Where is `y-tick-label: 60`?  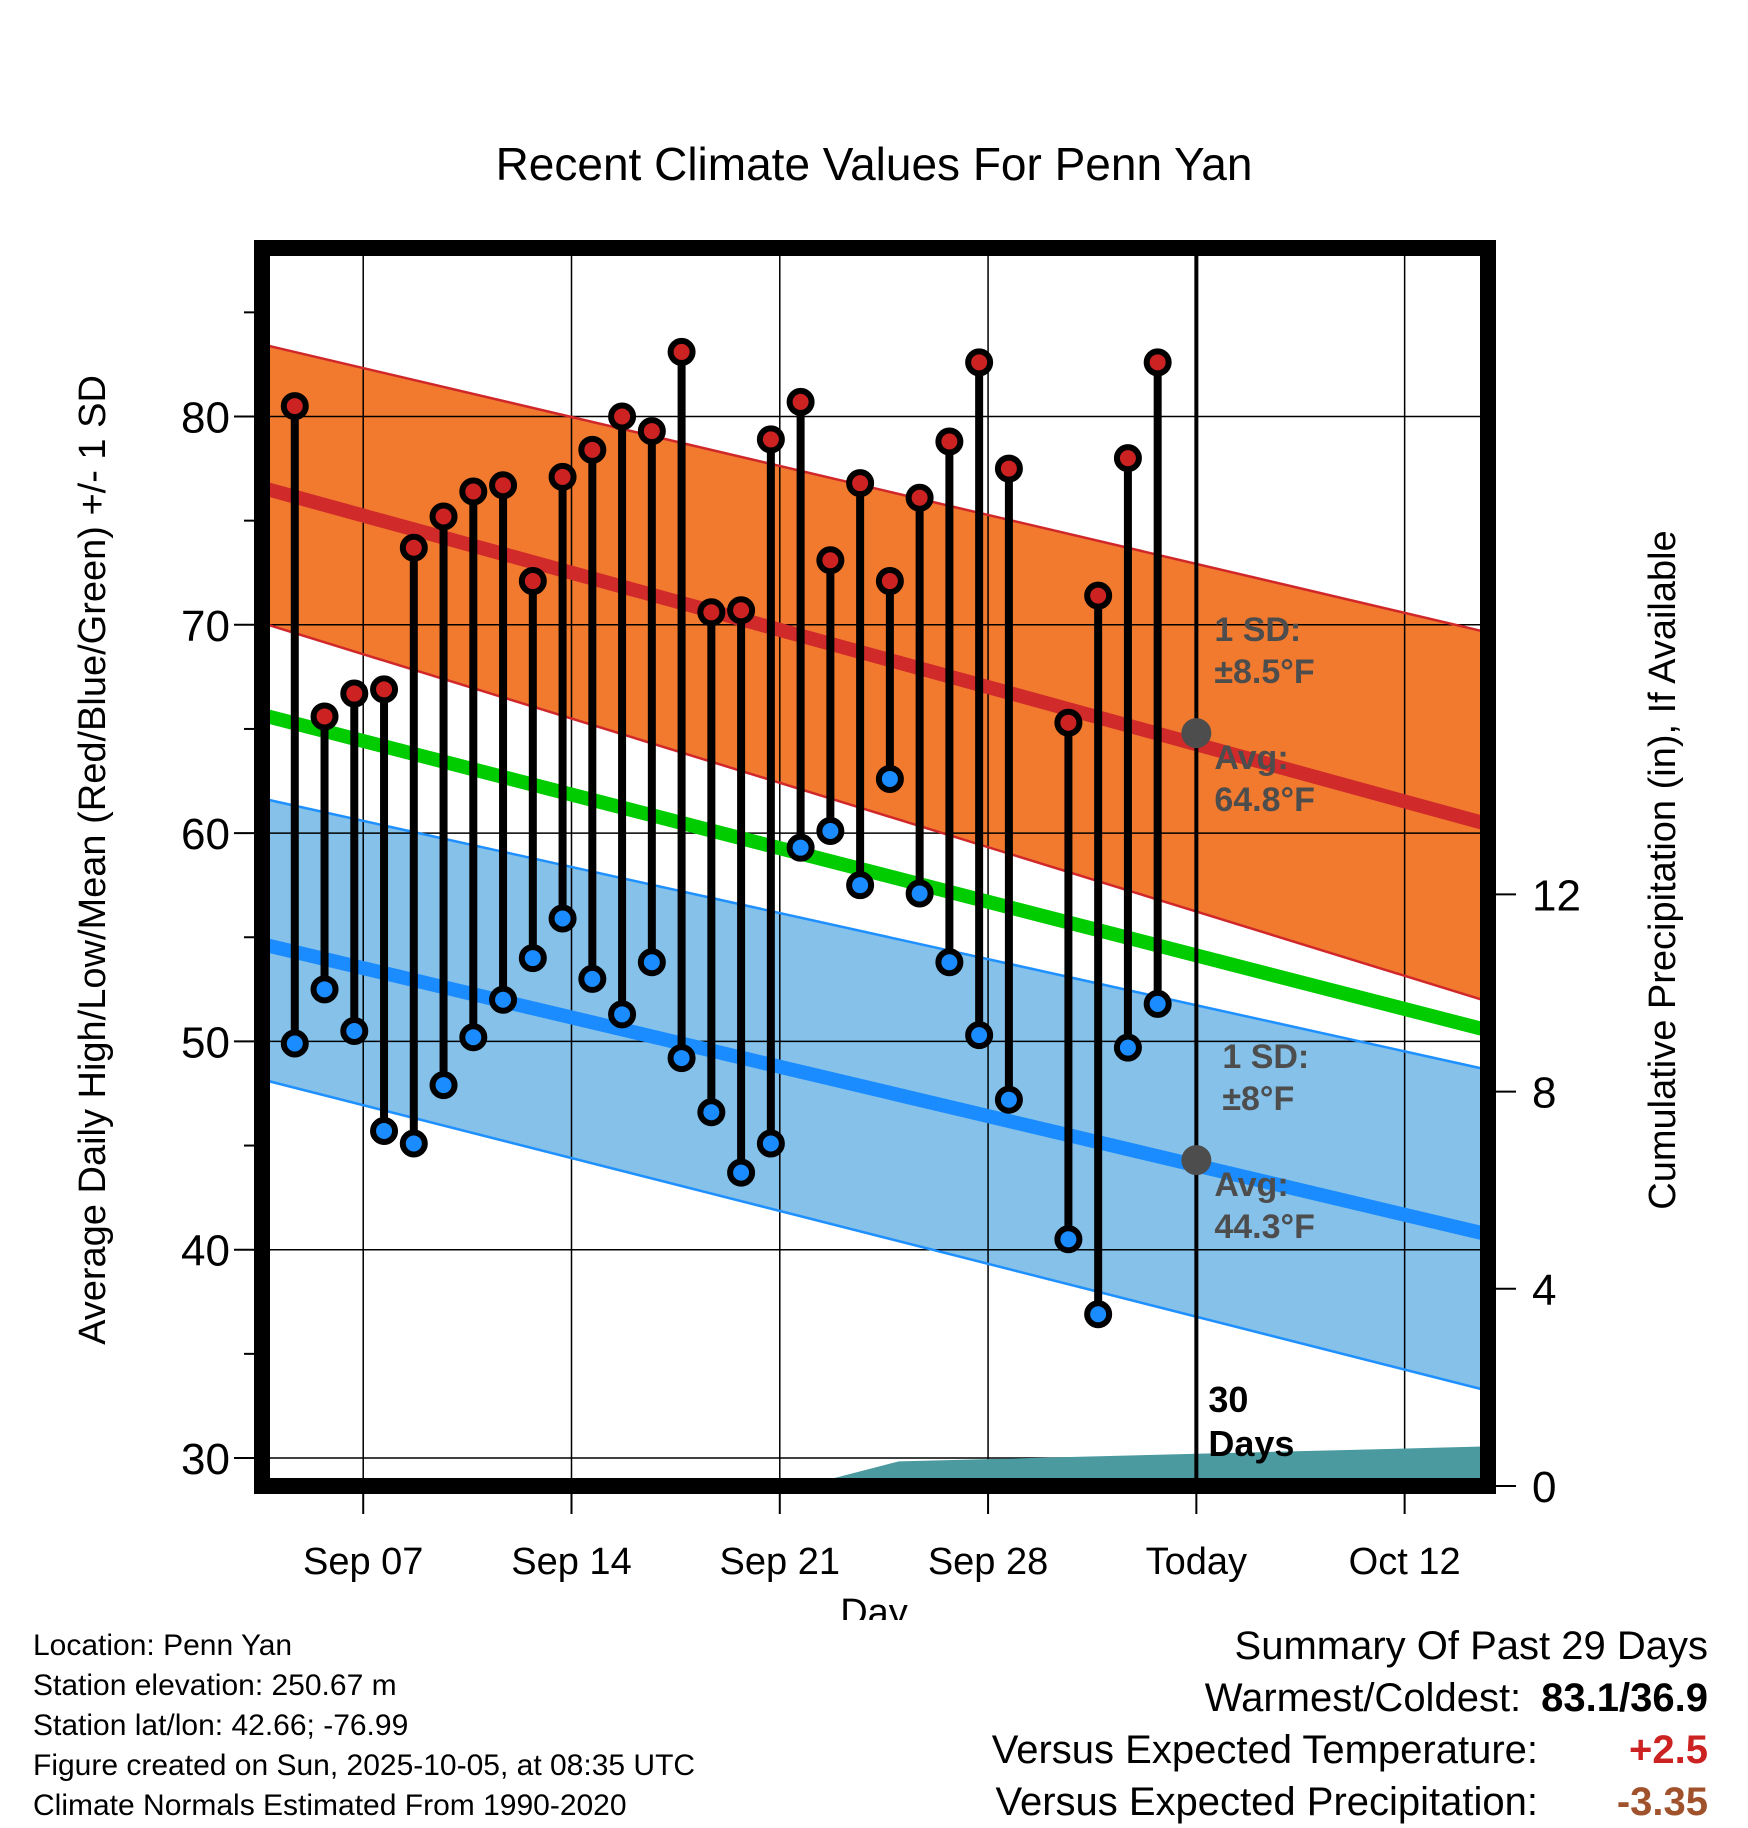
y-tick-label: 60 is located at coordinates (205, 834).